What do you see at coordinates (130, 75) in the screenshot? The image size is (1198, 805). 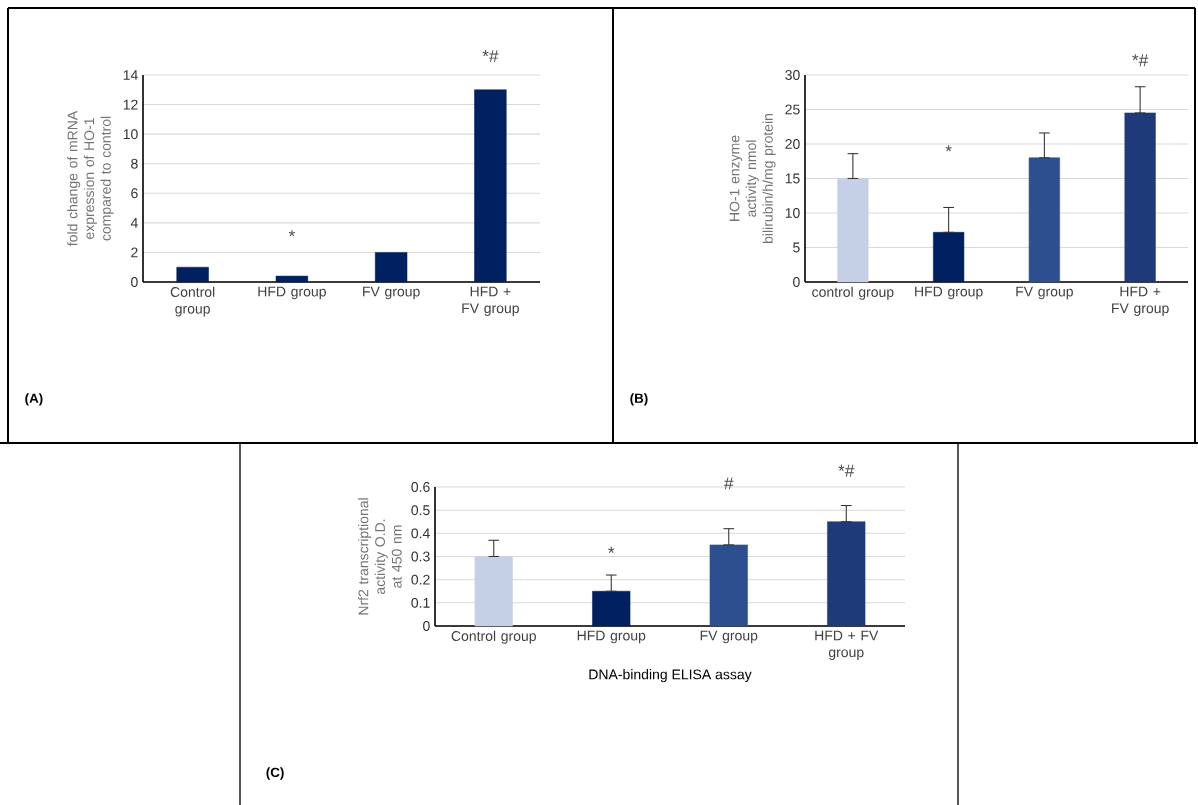 I see `y-tick-label: 14` at bounding box center [130, 75].